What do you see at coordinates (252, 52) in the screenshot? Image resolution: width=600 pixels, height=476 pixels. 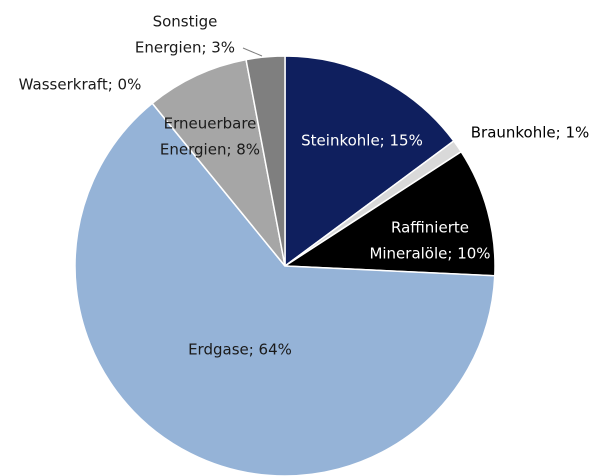 I see `leader-line` at bounding box center [252, 52].